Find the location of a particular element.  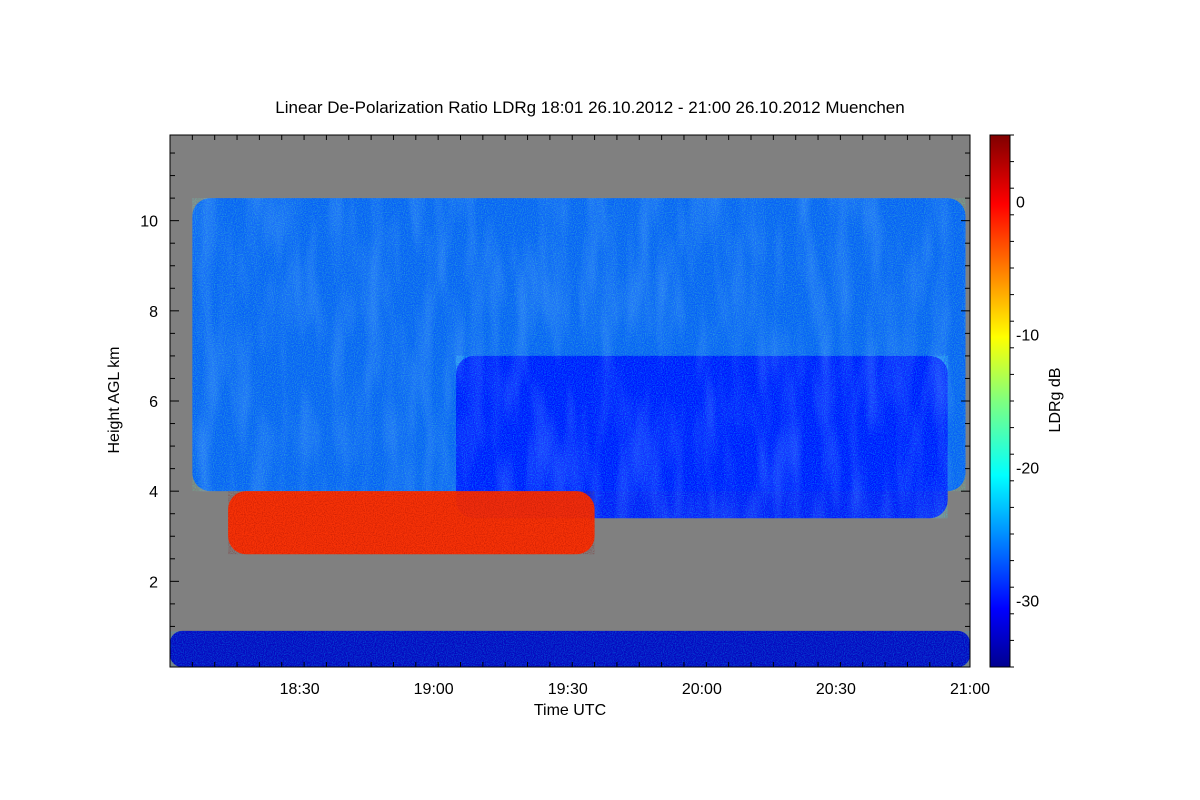

colorbar-ticks: 0 -10 -20 -30 is located at coordinates (1024, 401).